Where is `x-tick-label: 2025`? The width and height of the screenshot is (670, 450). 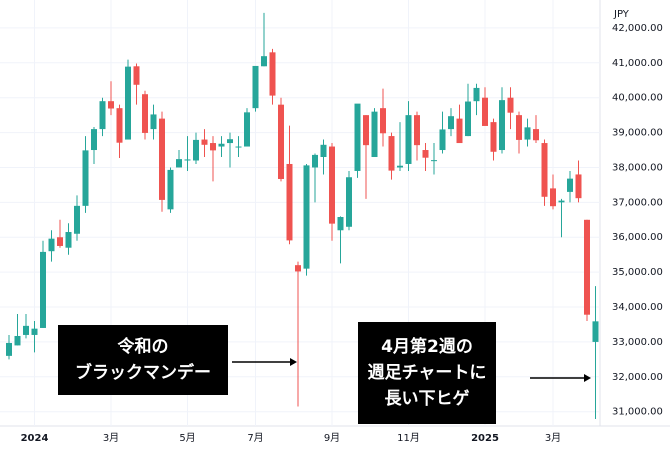
x-tick-label: 2025 is located at coordinates (485, 438).